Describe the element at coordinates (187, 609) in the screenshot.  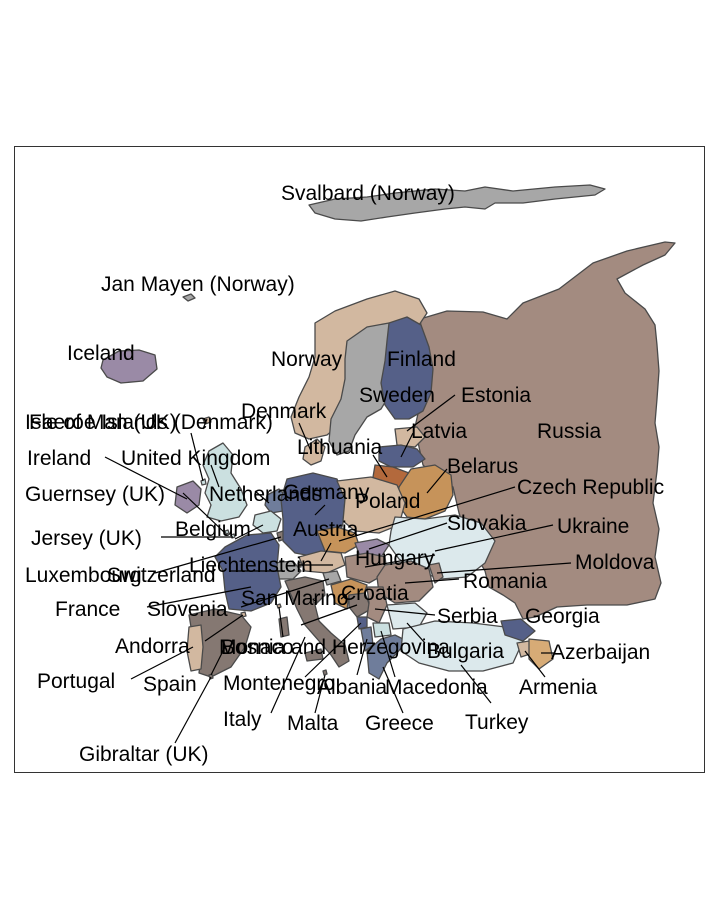
I see `label-slovenia: Slovenia` at that location.